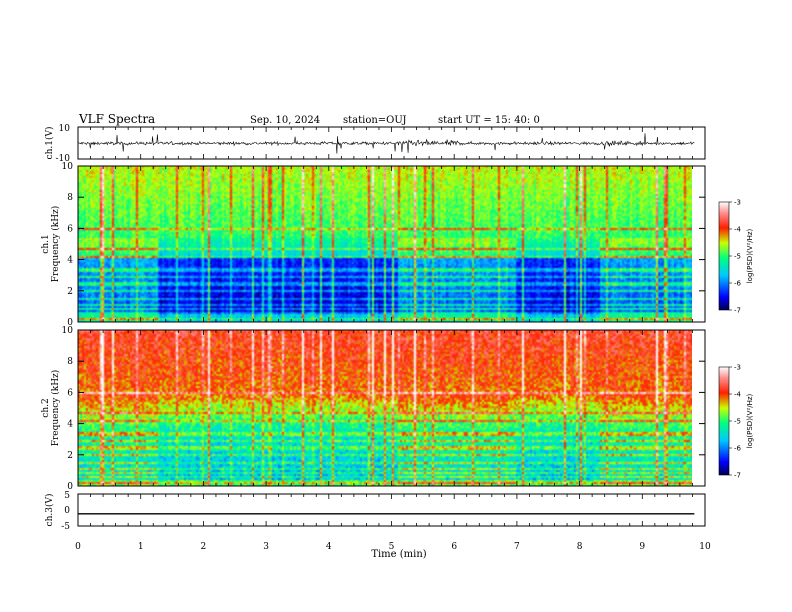 The height and width of the screenshot is (612, 792). What do you see at coordinates (70, 229) in the screenshot?
I see `ch1-ytick: 6` at bounding box center [70, 229].